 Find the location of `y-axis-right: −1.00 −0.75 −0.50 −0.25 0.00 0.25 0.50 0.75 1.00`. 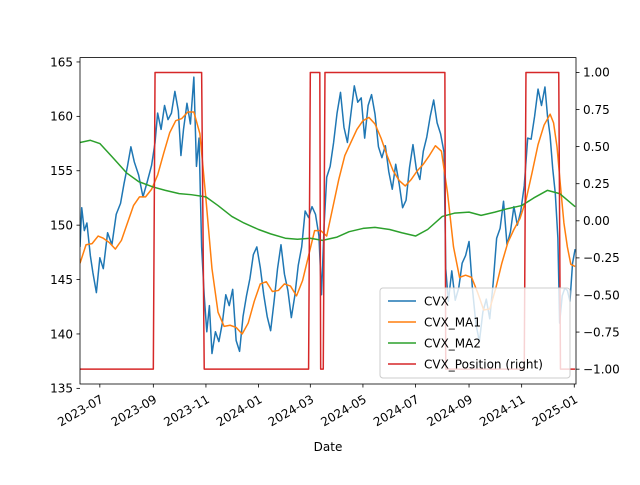

y-axis-right: −1.00 −0.75 −0.50 −0.25 0.00 0.25 0.50 0.75 1.00 is located at coordinates (598, 221).